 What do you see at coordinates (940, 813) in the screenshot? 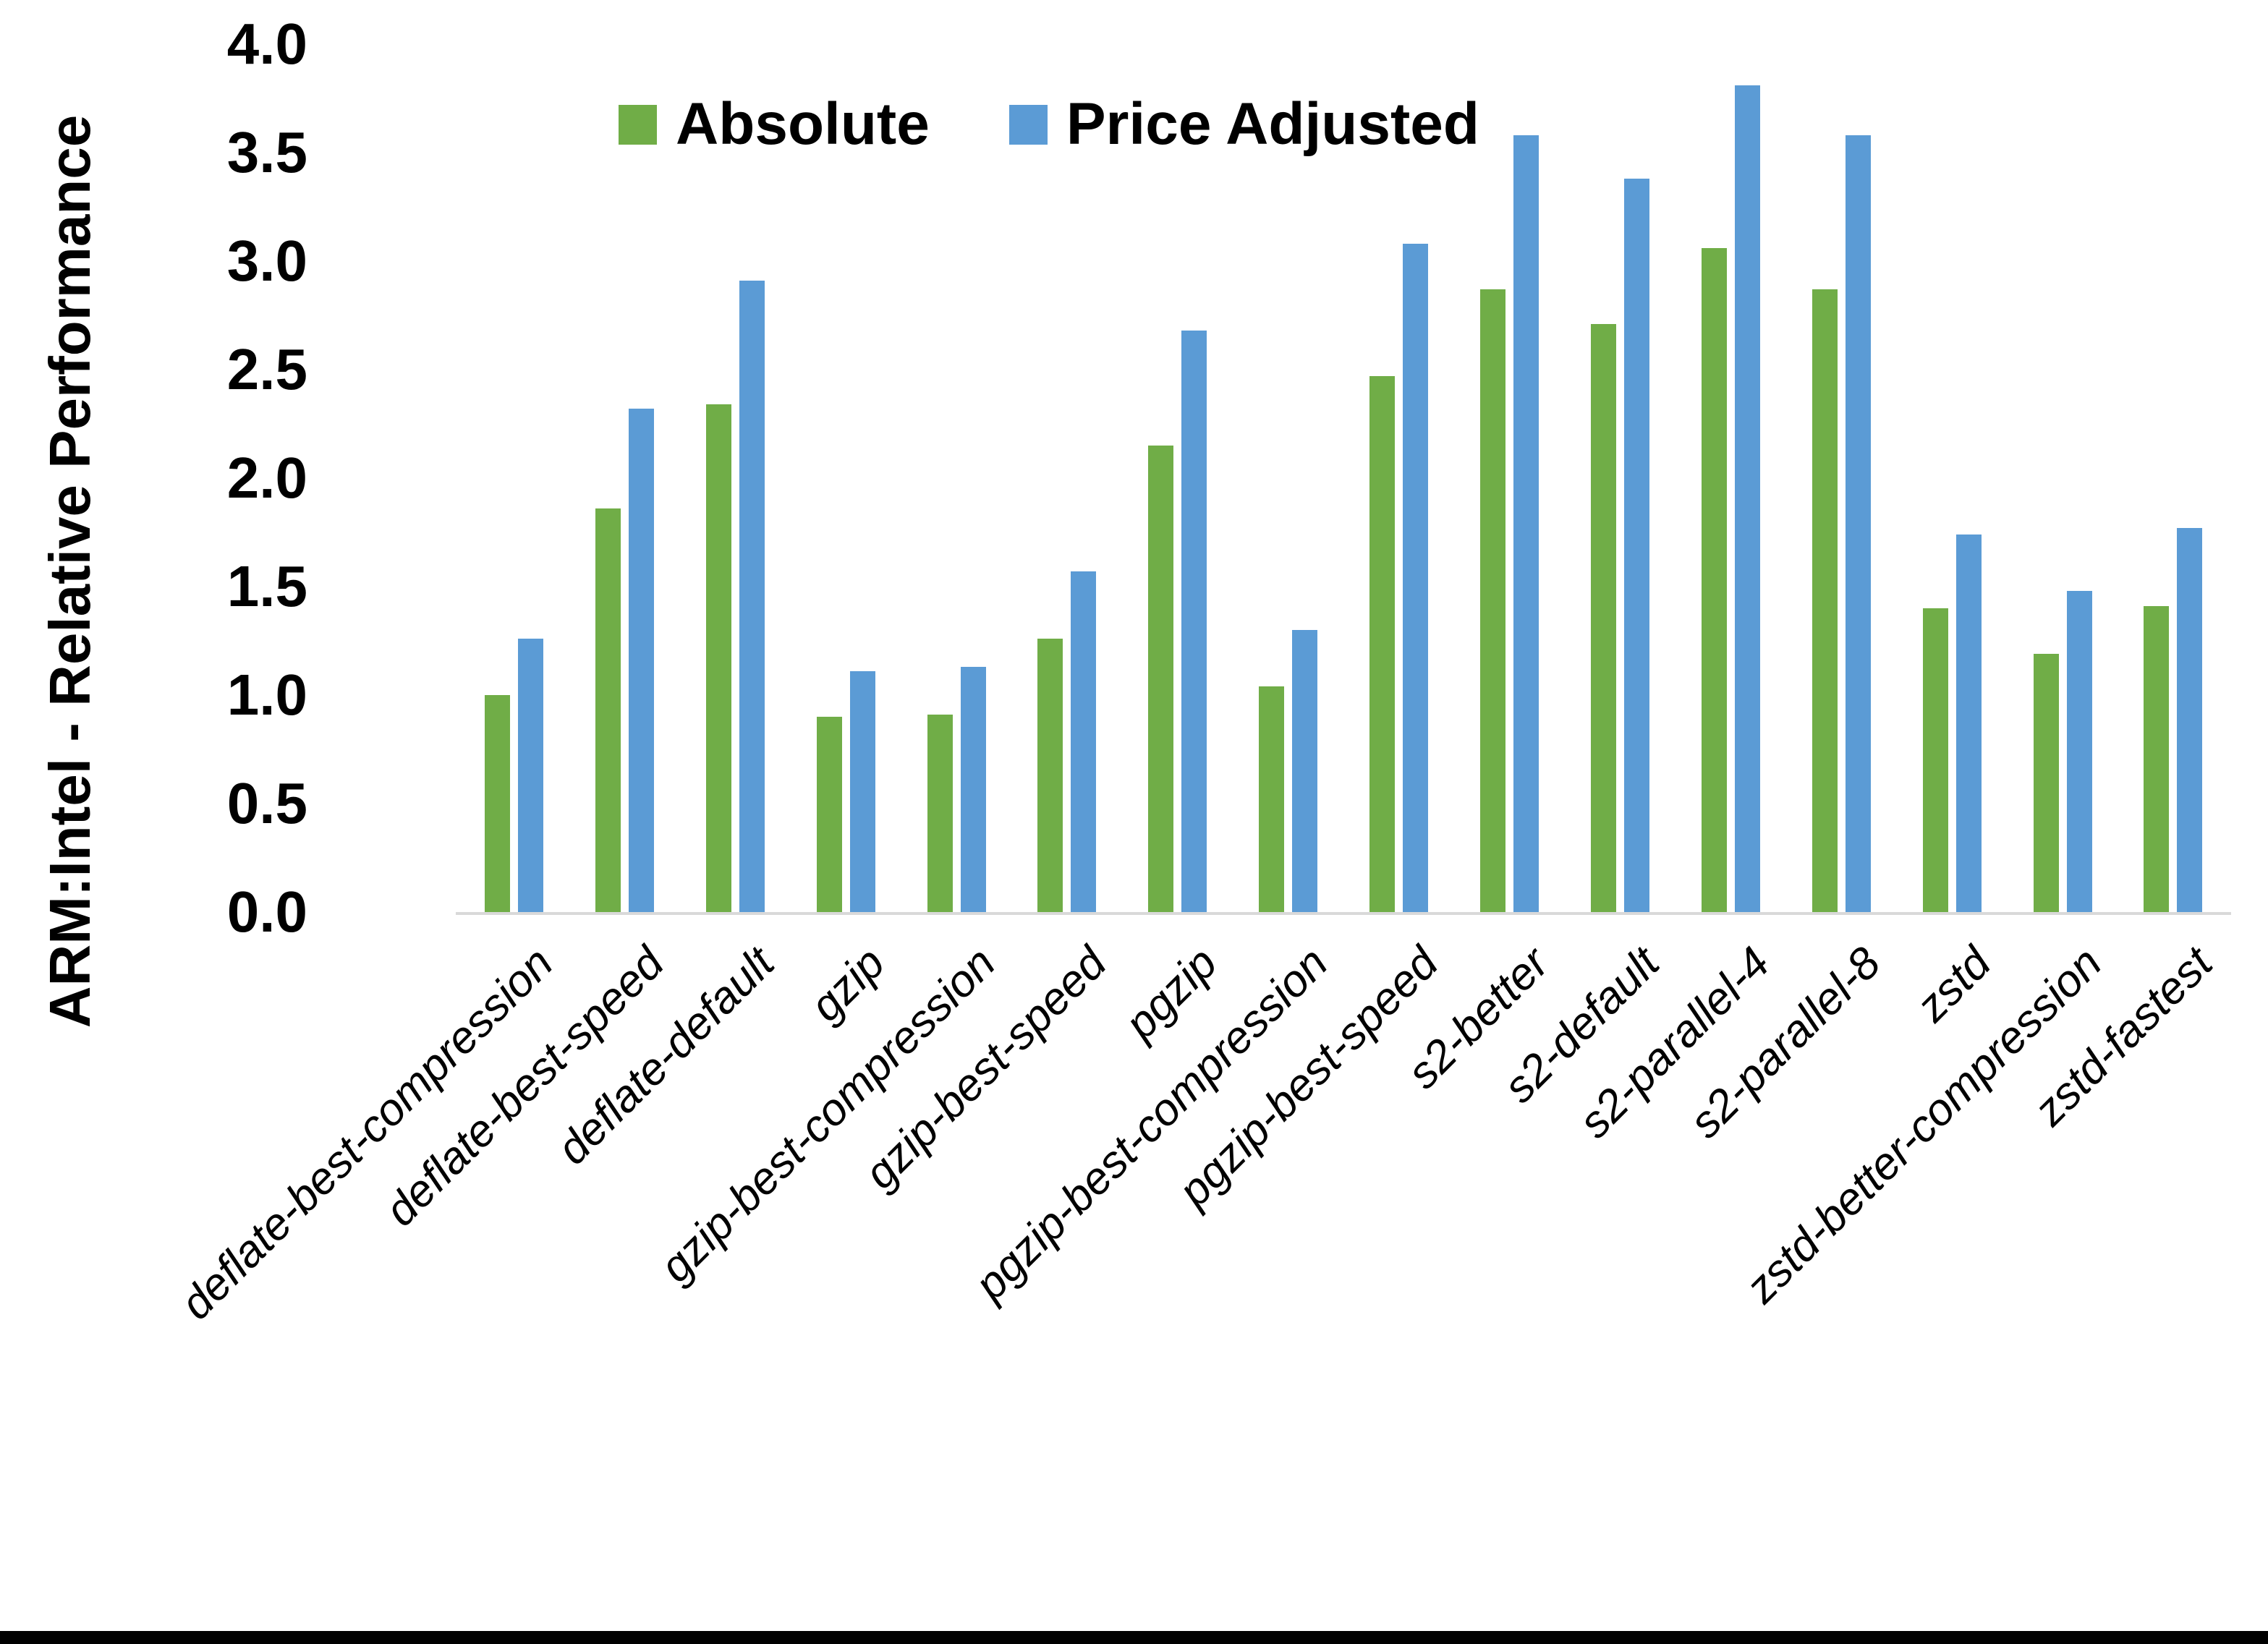
I see `bar-absolute-gzip-best-compression` at bounding box center [940, 813].